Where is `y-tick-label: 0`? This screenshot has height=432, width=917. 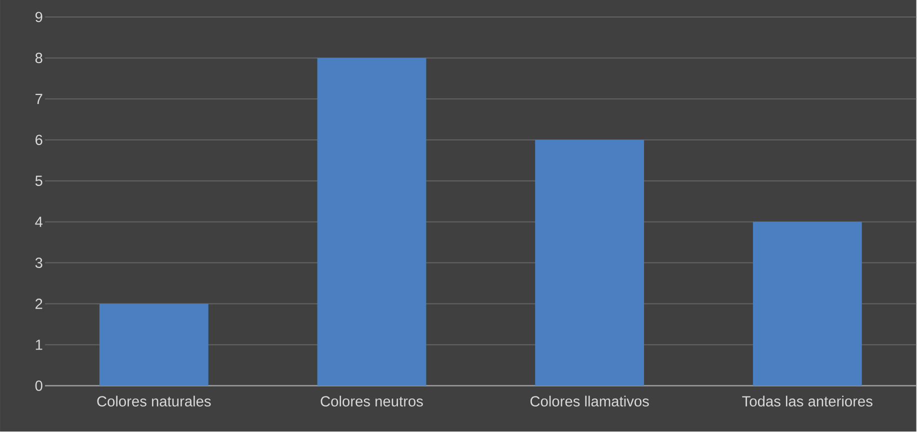 y-tick-label: 0 is located at coordinates (38, 386).